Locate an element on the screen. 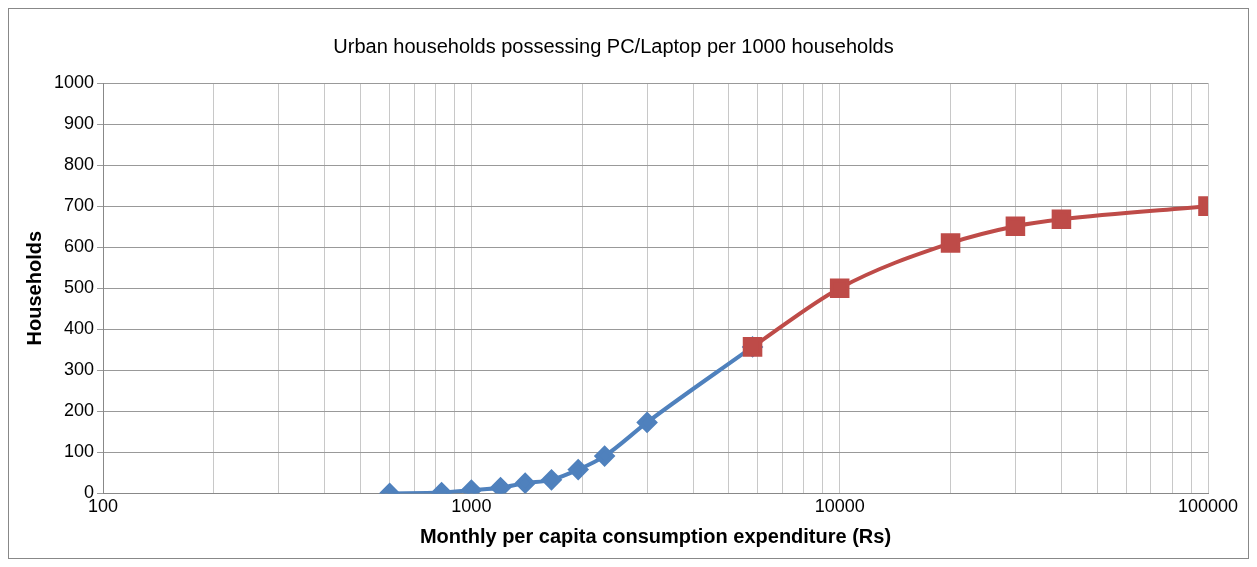 The width and height of the screenshot is (1257, 567). y-tick-label: 800 is located at coordinates (79, 164).